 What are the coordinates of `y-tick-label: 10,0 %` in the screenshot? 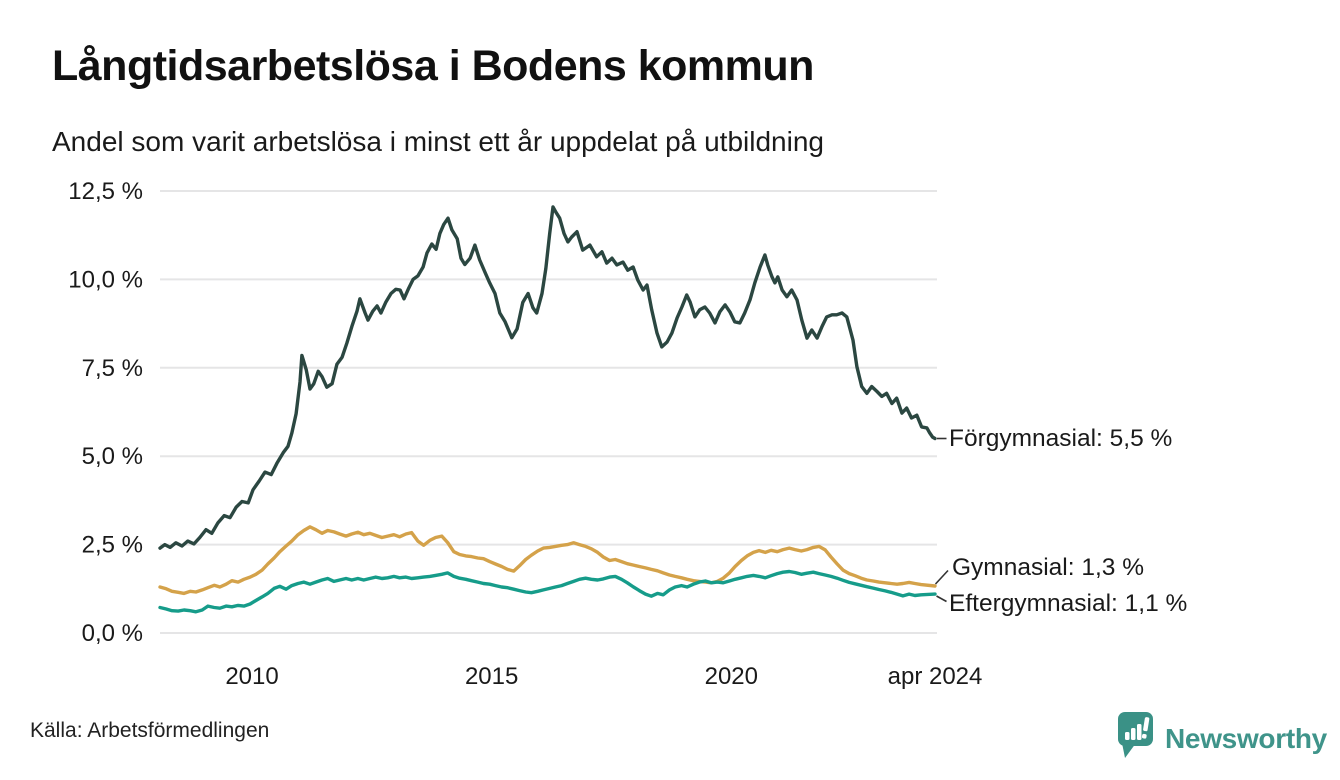 It's located at (105, 279).